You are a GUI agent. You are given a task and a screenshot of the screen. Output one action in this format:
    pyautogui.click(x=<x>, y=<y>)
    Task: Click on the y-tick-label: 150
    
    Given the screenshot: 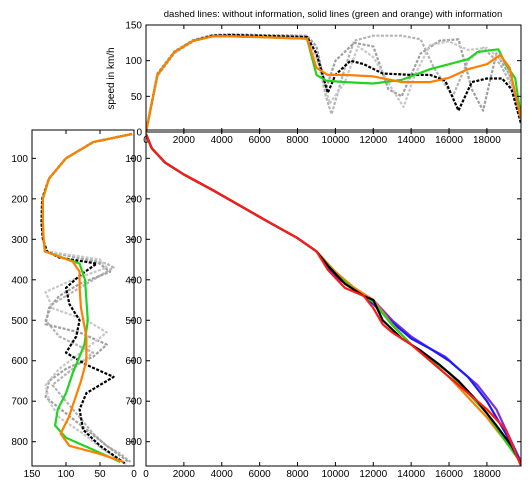 What is the action you would take?
    pyautogui.click(x=133, y=26)
    